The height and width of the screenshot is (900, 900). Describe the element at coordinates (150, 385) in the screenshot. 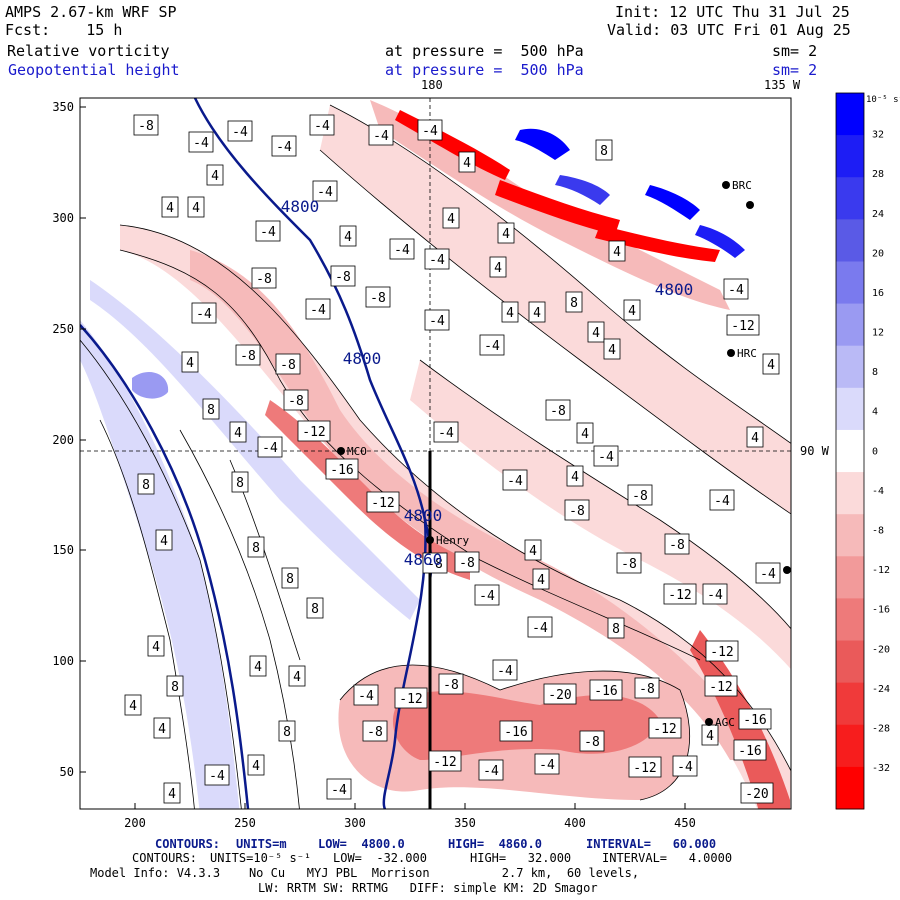

I see `pos-vort-blob` at that location.